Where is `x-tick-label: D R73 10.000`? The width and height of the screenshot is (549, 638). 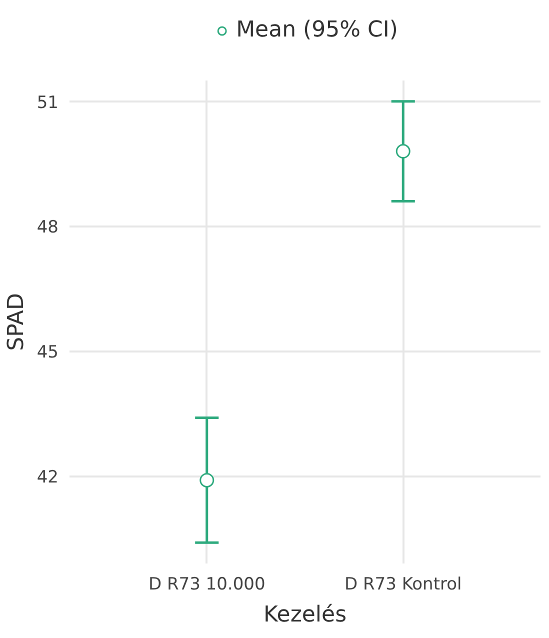 x-tick-label: D R73 10.000 is located at coordinates (207, 584).